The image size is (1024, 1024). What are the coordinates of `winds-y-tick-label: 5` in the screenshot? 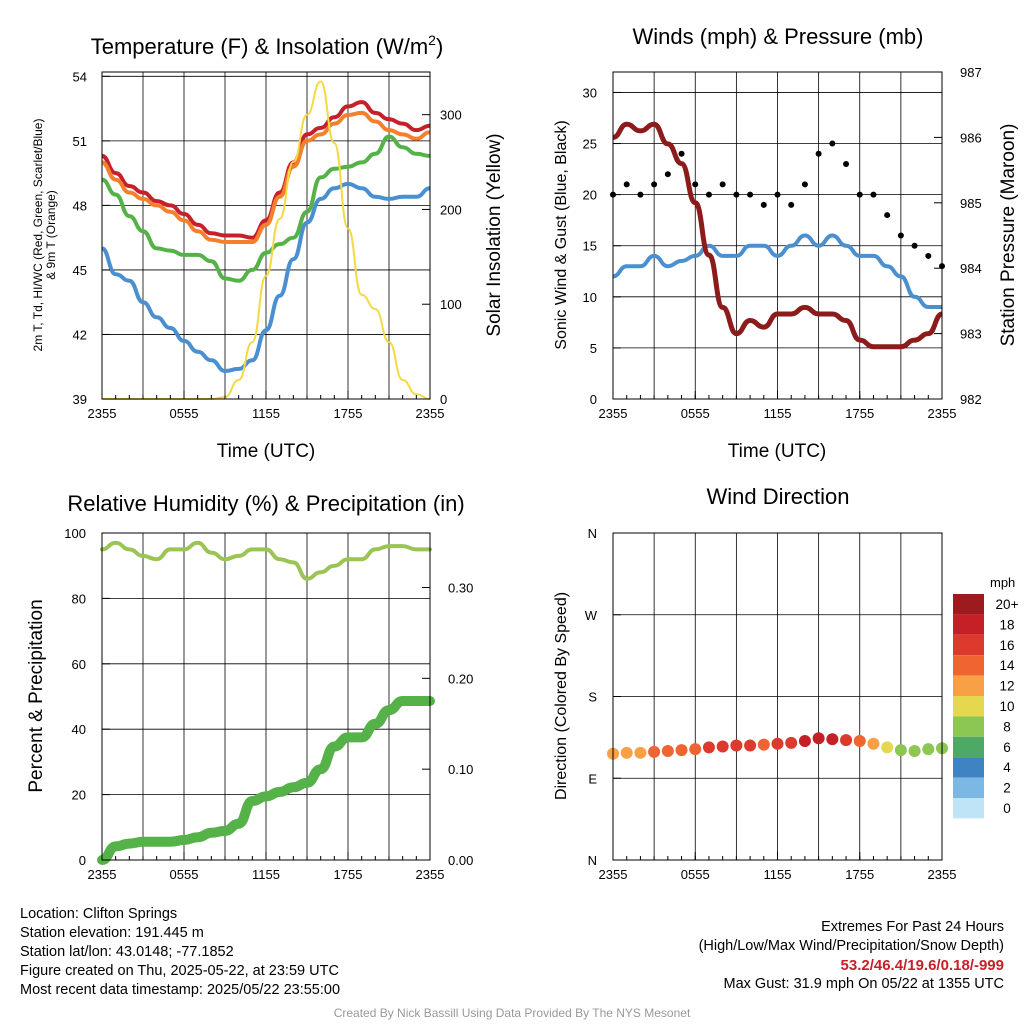 It's located at (593, 348).